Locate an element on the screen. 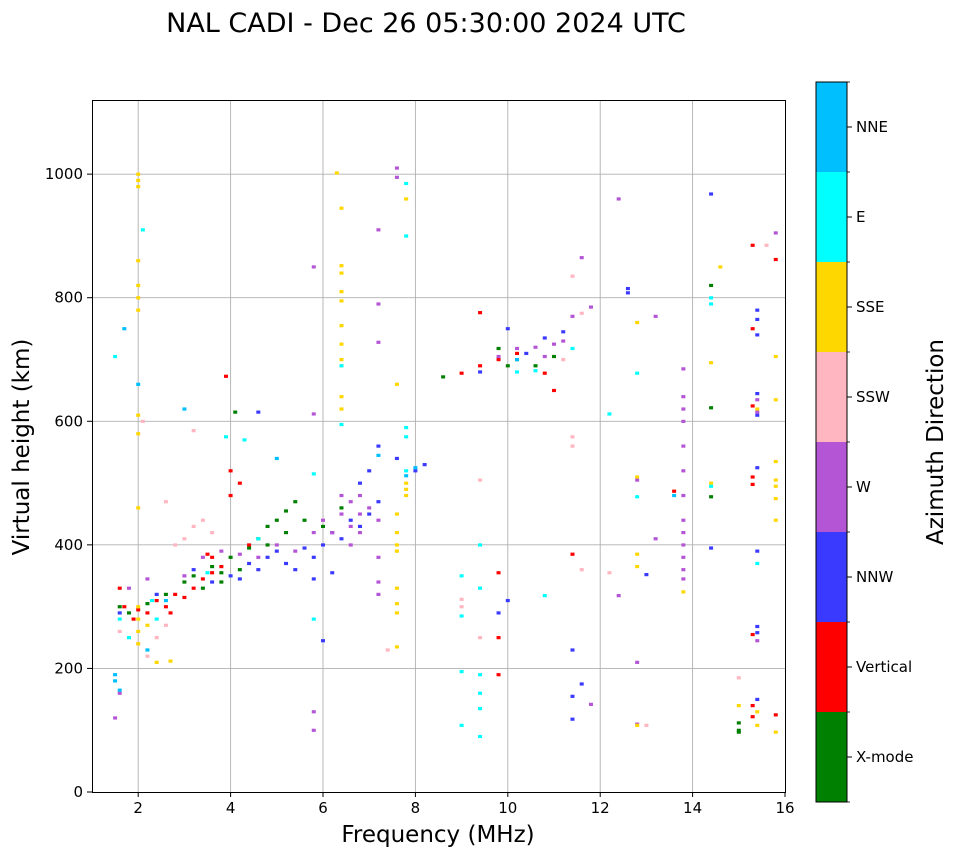  echo-point-nne is located at coordinates (276, 458).